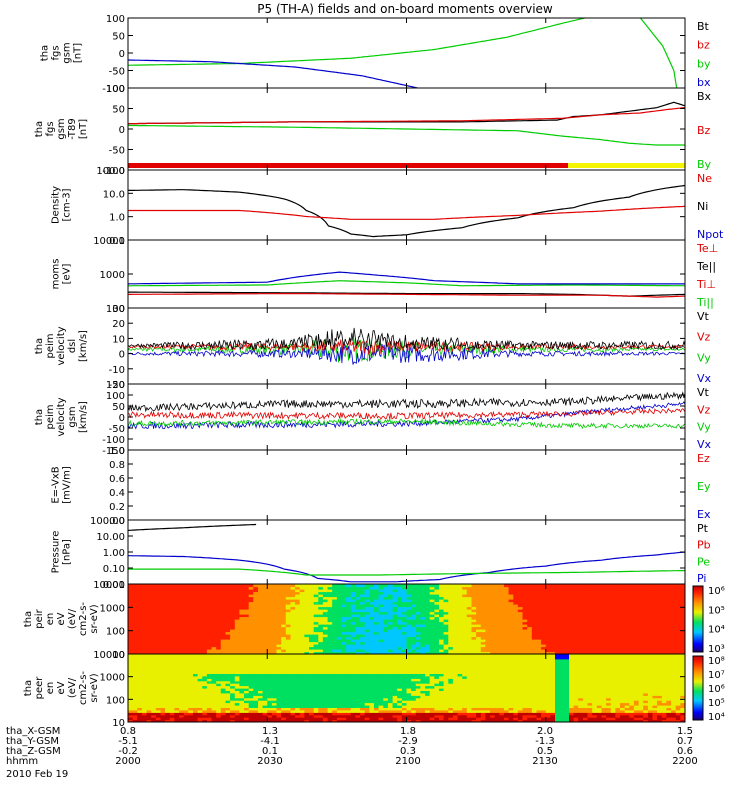 The height and width of the screenshot is (804, 750). What do you see at coordinates (703, 528) in the screenshot?
I see `legend-item: Pt` at bounding box center [703, 528].